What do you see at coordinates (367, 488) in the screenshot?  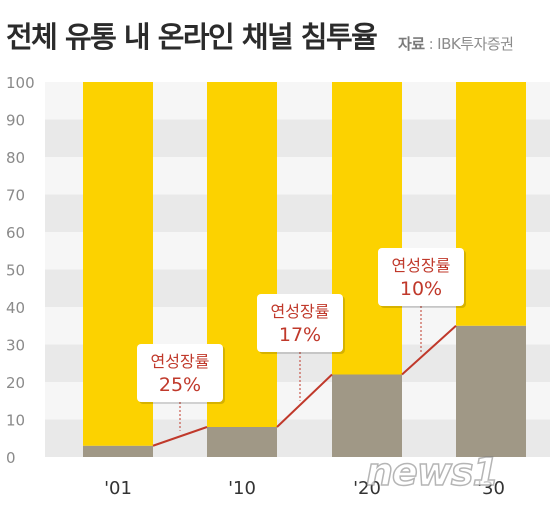 I see `x-tick-label: '20` at bounding box center [367, 488].